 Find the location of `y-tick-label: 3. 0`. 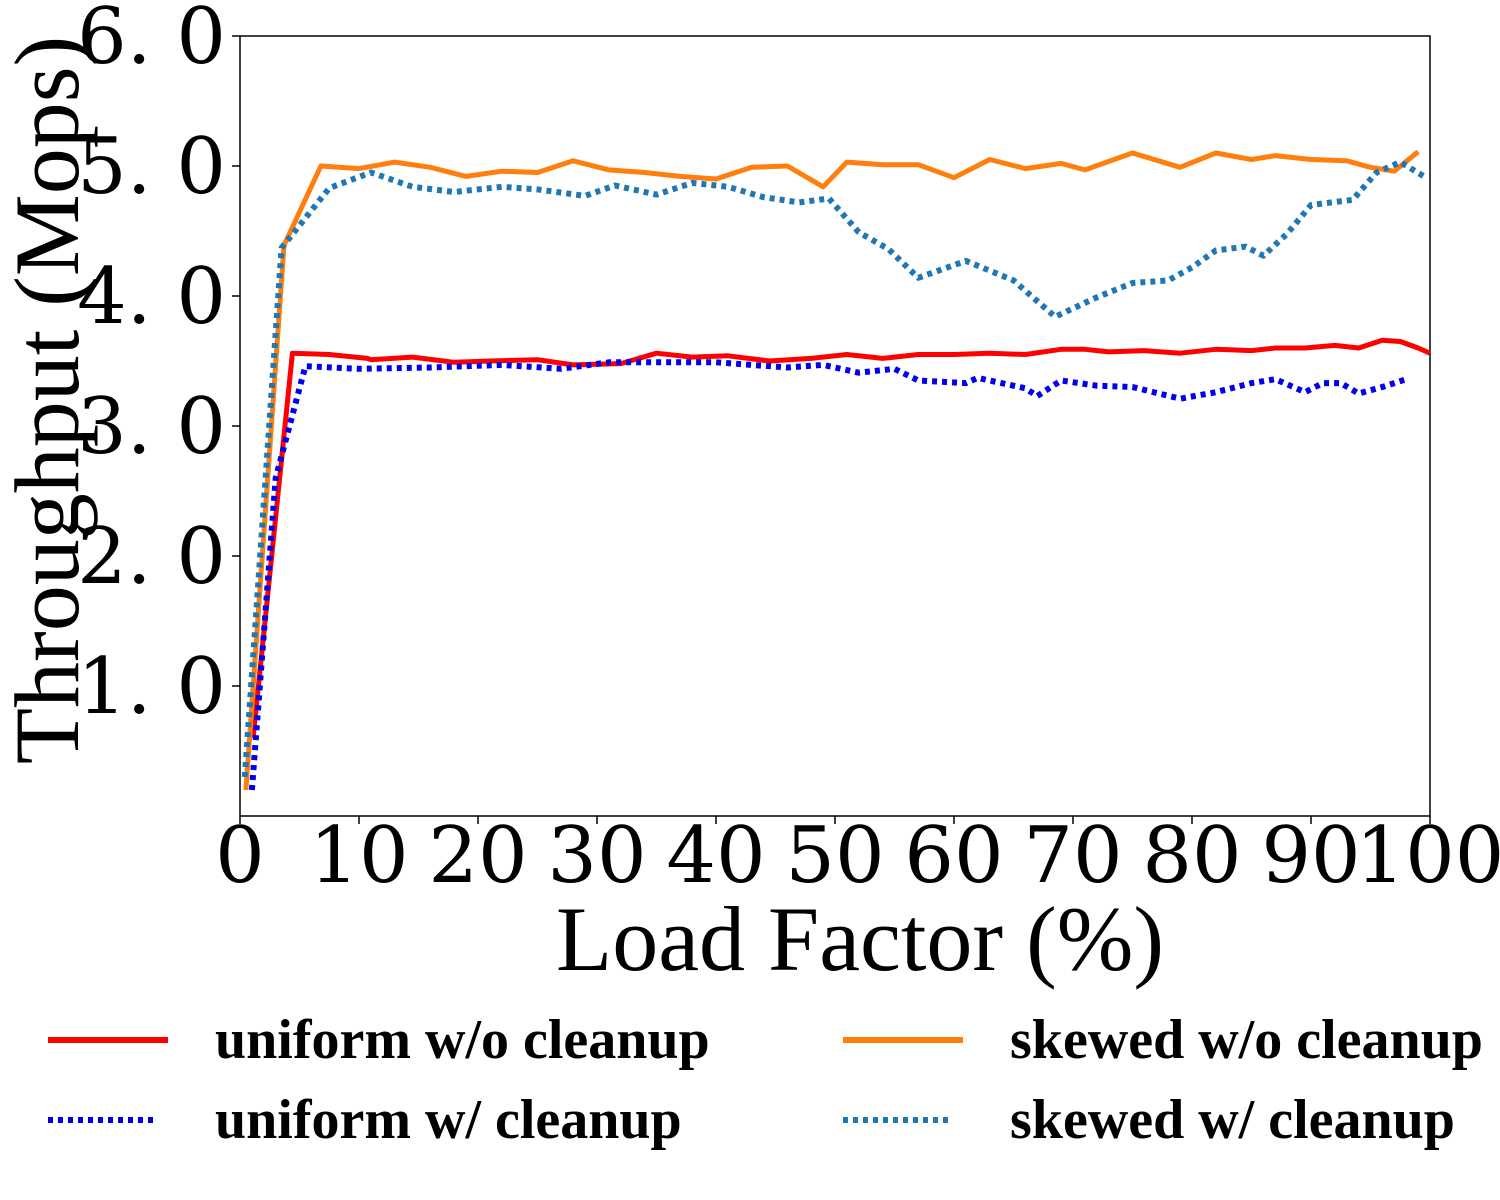

y-tick-label: 3. 0 is located at coordinates (151, 427).